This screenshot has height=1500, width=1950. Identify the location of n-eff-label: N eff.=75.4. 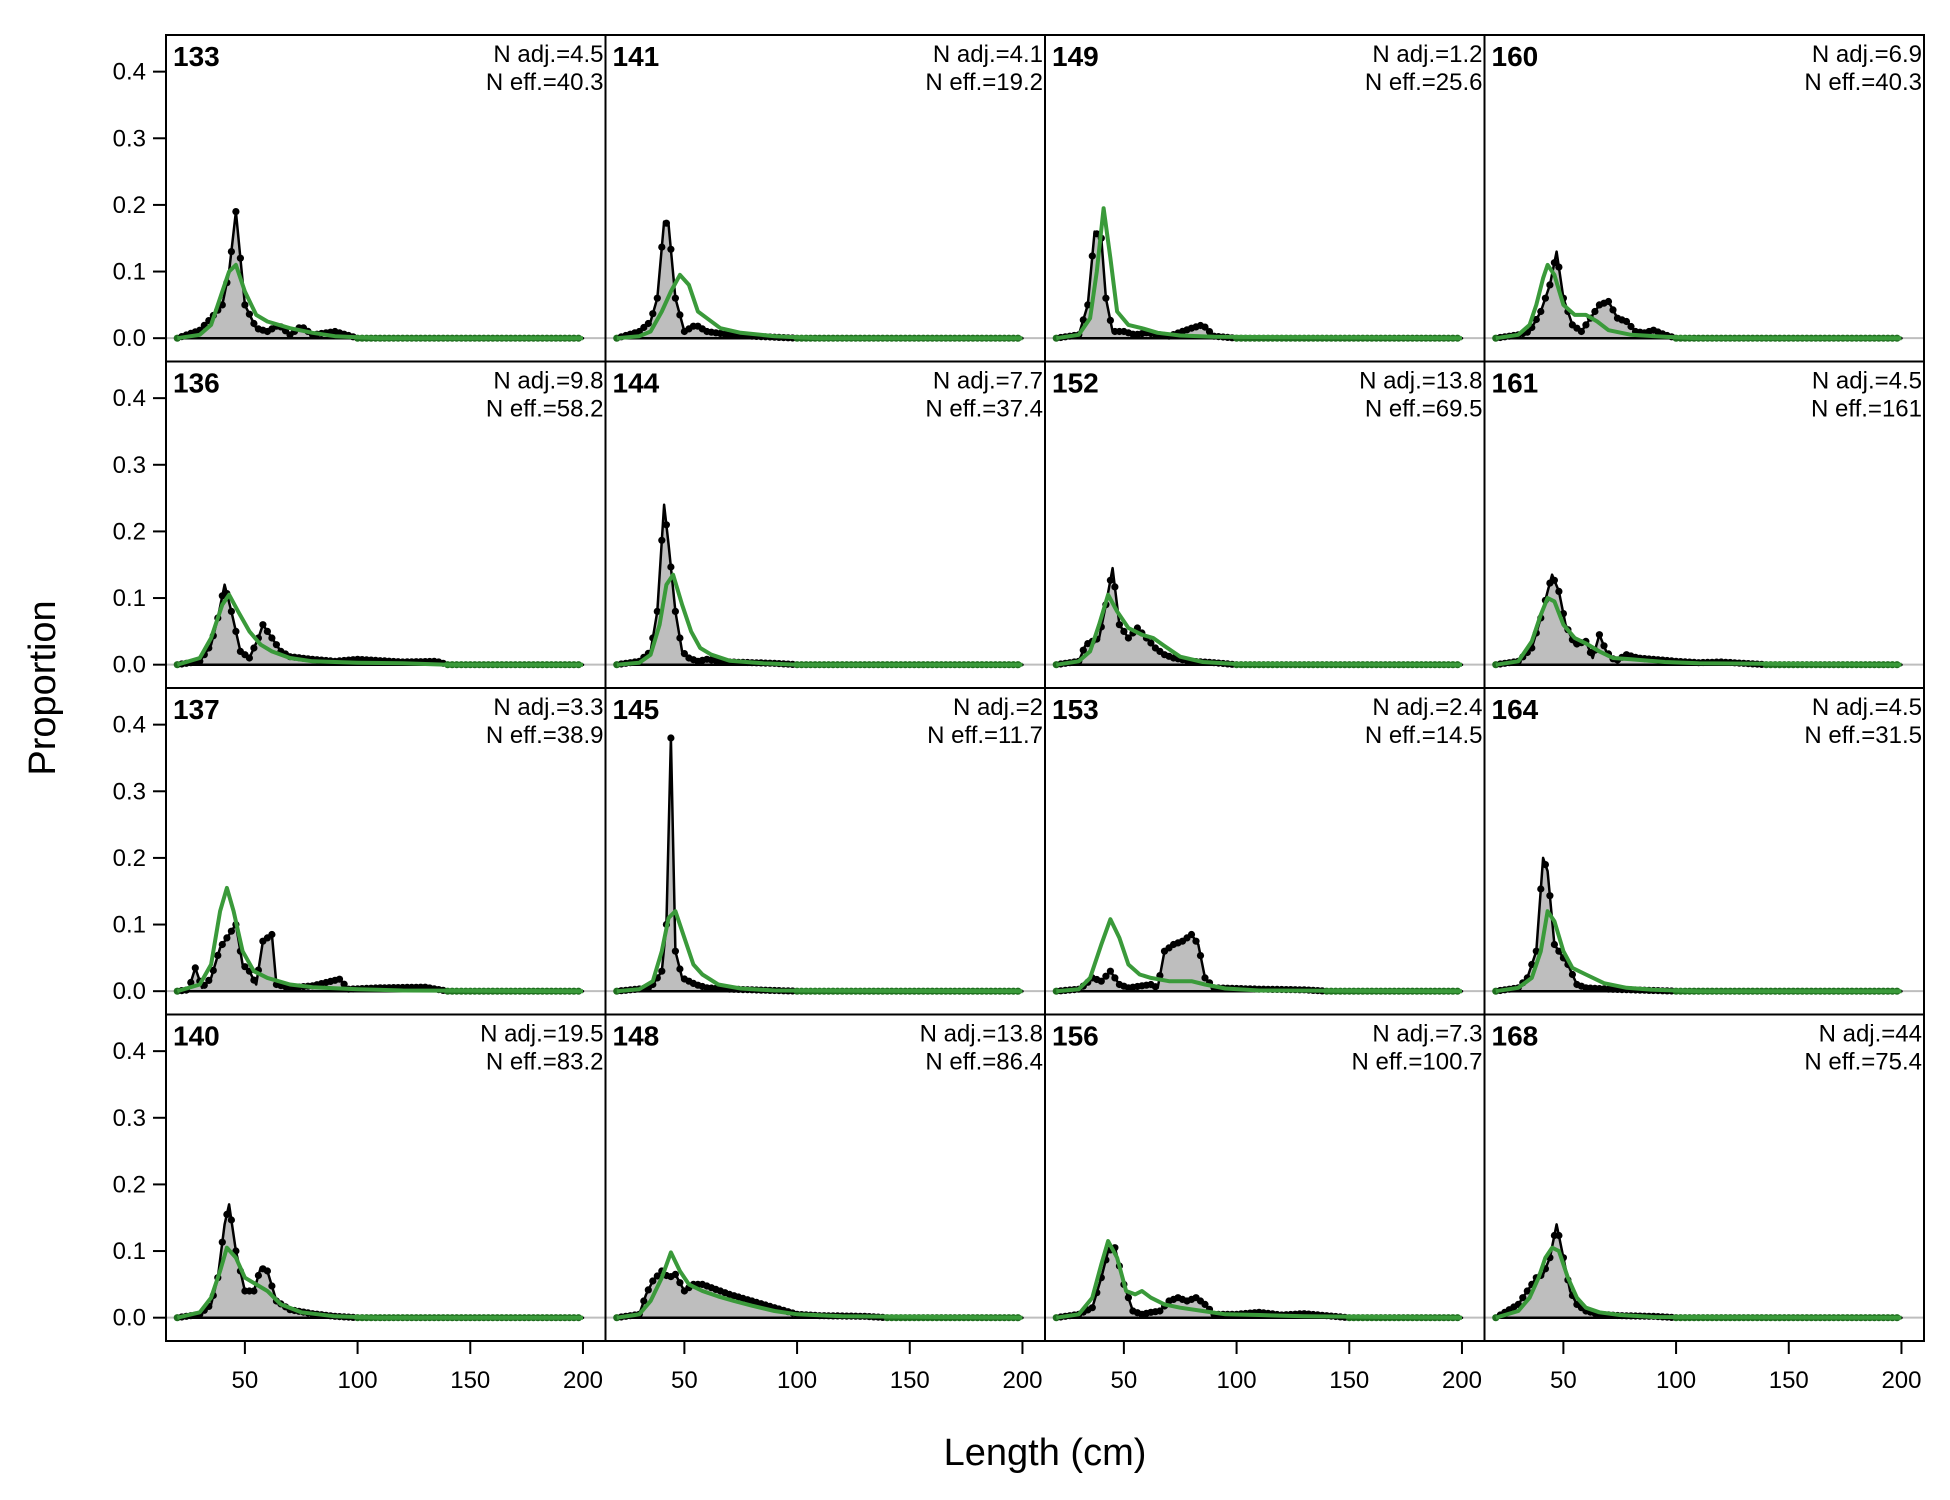
(1863, 1062).